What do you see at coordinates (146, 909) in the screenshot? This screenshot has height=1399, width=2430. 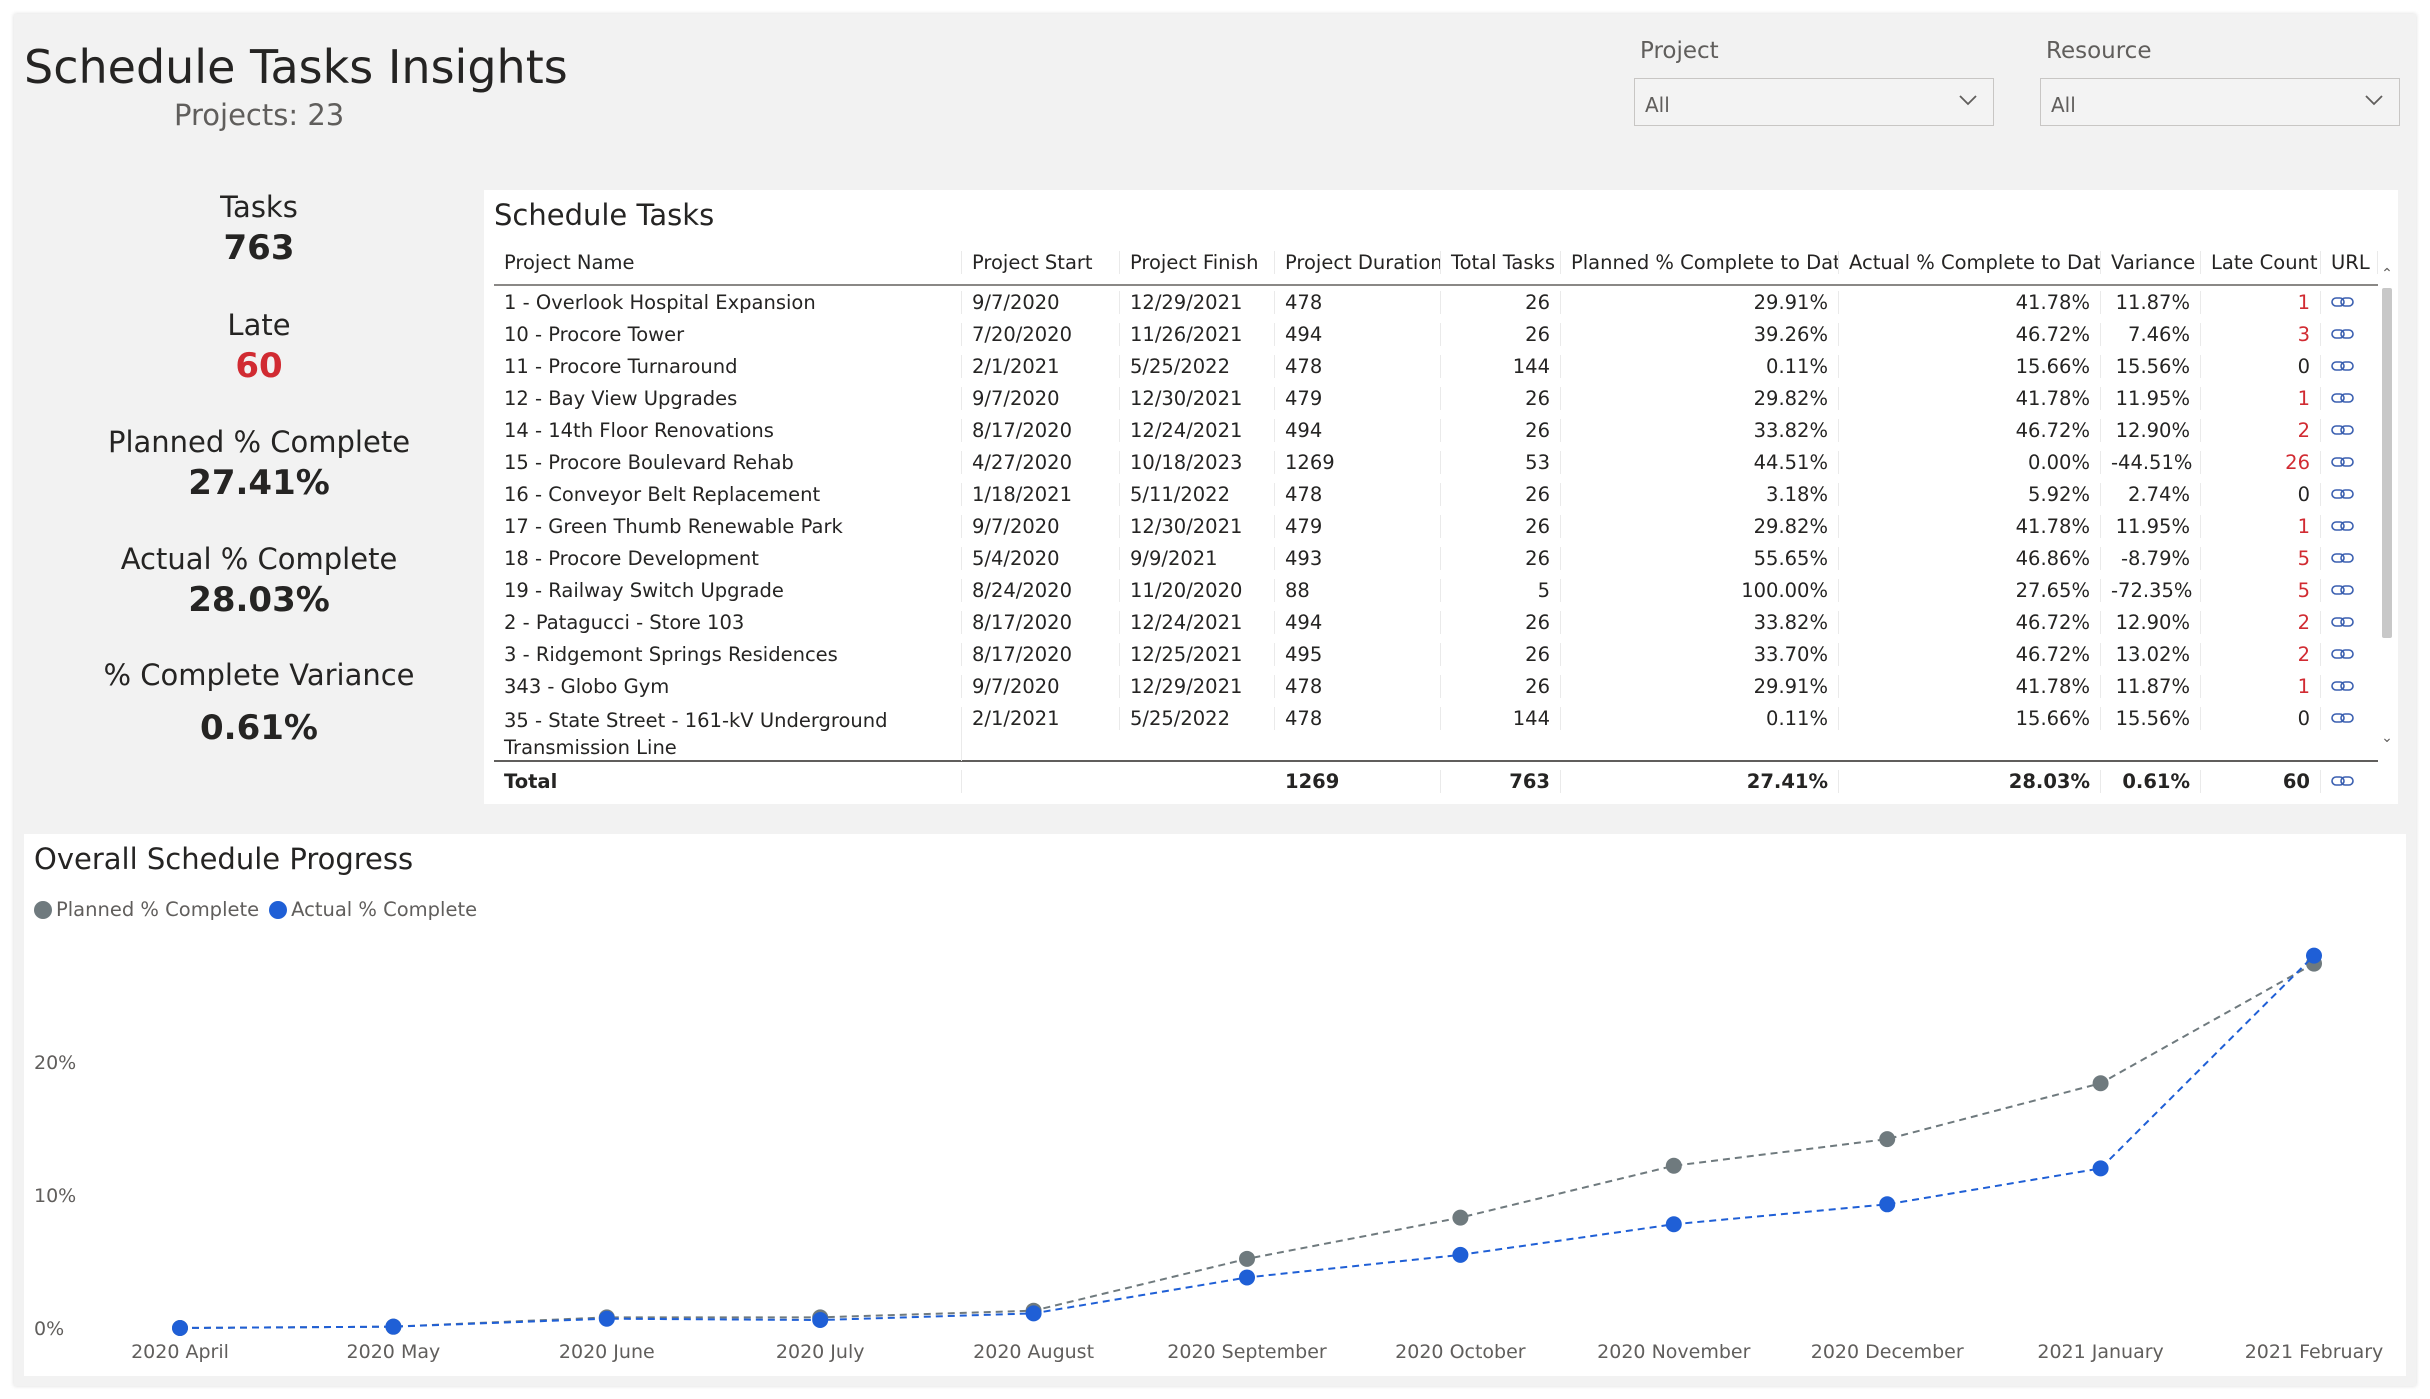 I see `legend-item-planned: Planned % Complete` at bounding box center [146, 909].